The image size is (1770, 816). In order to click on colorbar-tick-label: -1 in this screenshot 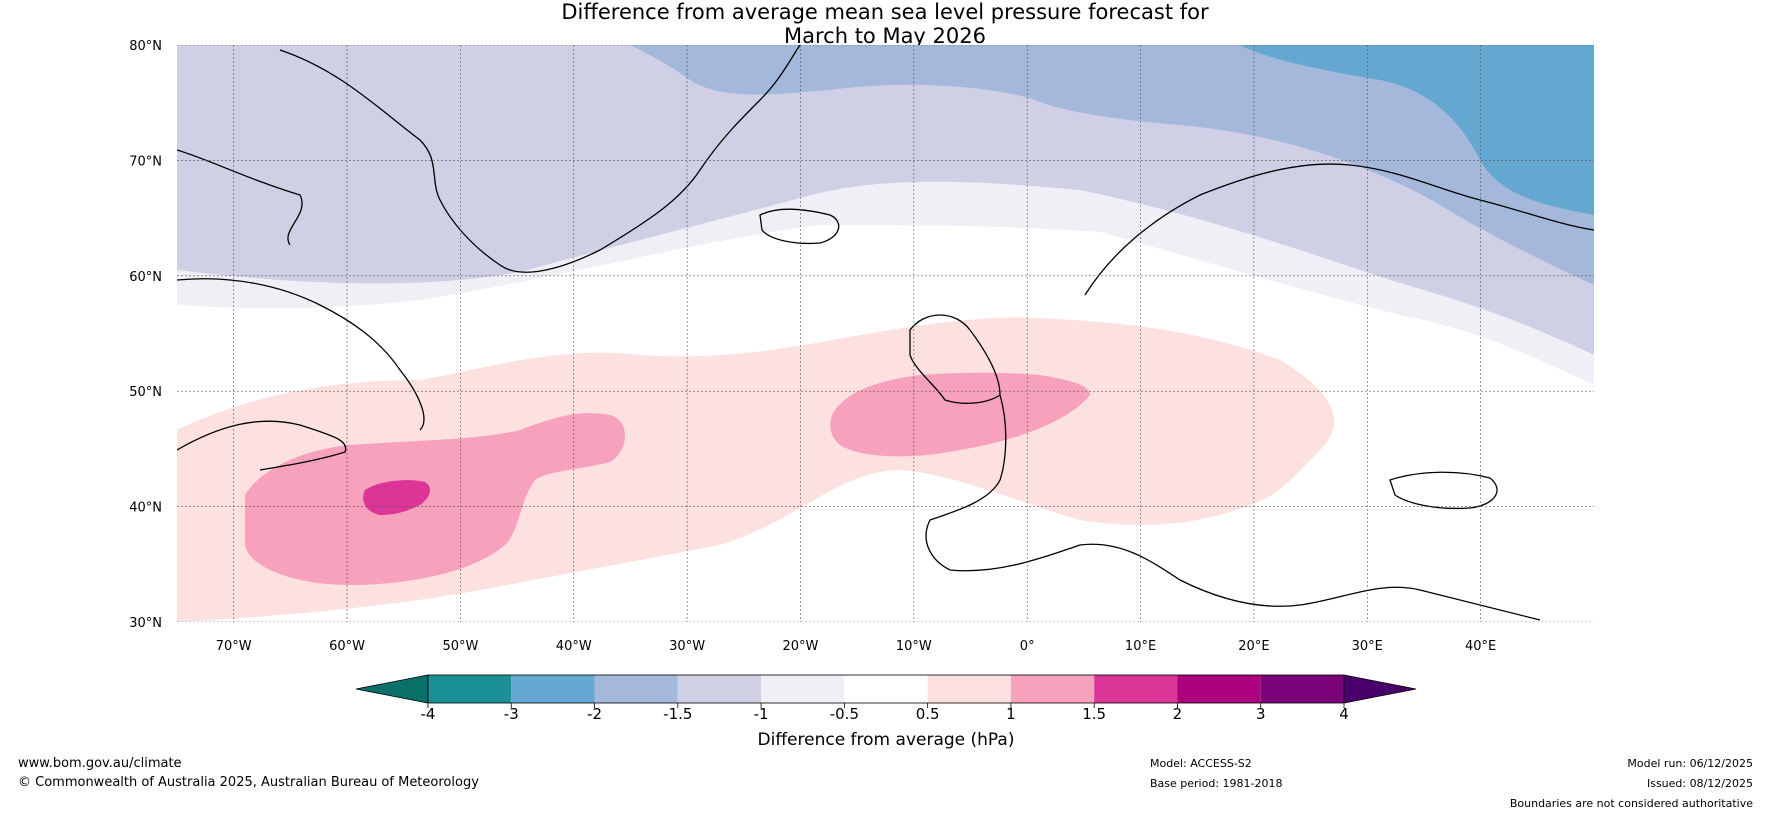, I will do `click(761, 714)`.